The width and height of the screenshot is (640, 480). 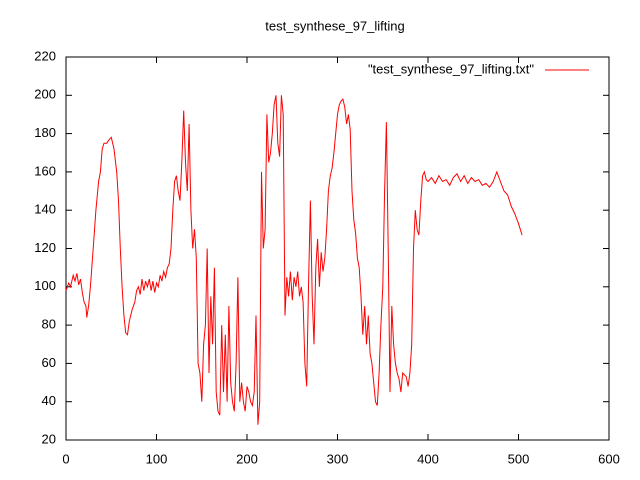 I want to click on x-tick-label: 600, so click(x=609, y=458).